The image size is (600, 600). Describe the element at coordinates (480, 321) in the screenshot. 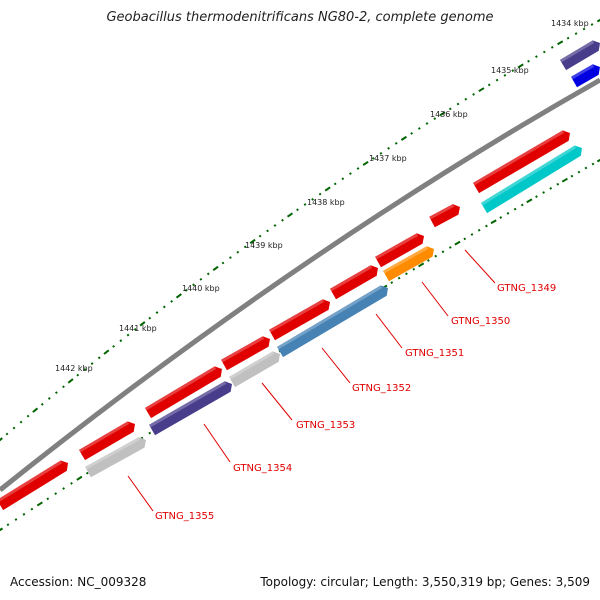

I see `gene-label-gtng-1350: GTNG_1350` at that location.